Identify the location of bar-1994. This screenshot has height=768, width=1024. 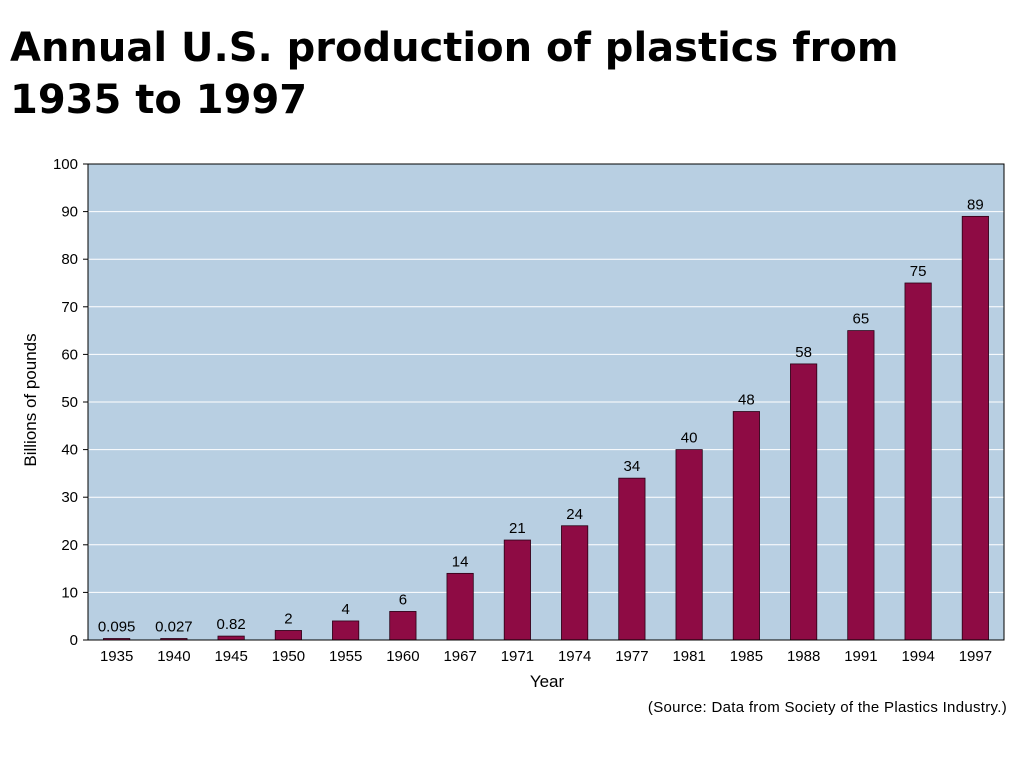
(918, 461).